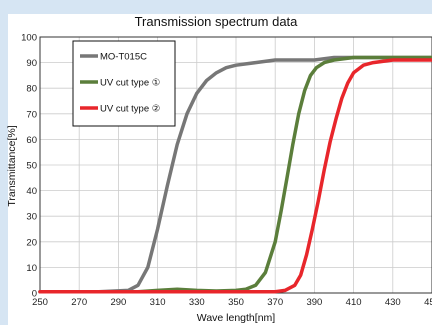 This screenshot has height=325, width=432. Describe the element at coordinates (31, 268) in the screenshot. I see `y-tick-label: 10` at that location.